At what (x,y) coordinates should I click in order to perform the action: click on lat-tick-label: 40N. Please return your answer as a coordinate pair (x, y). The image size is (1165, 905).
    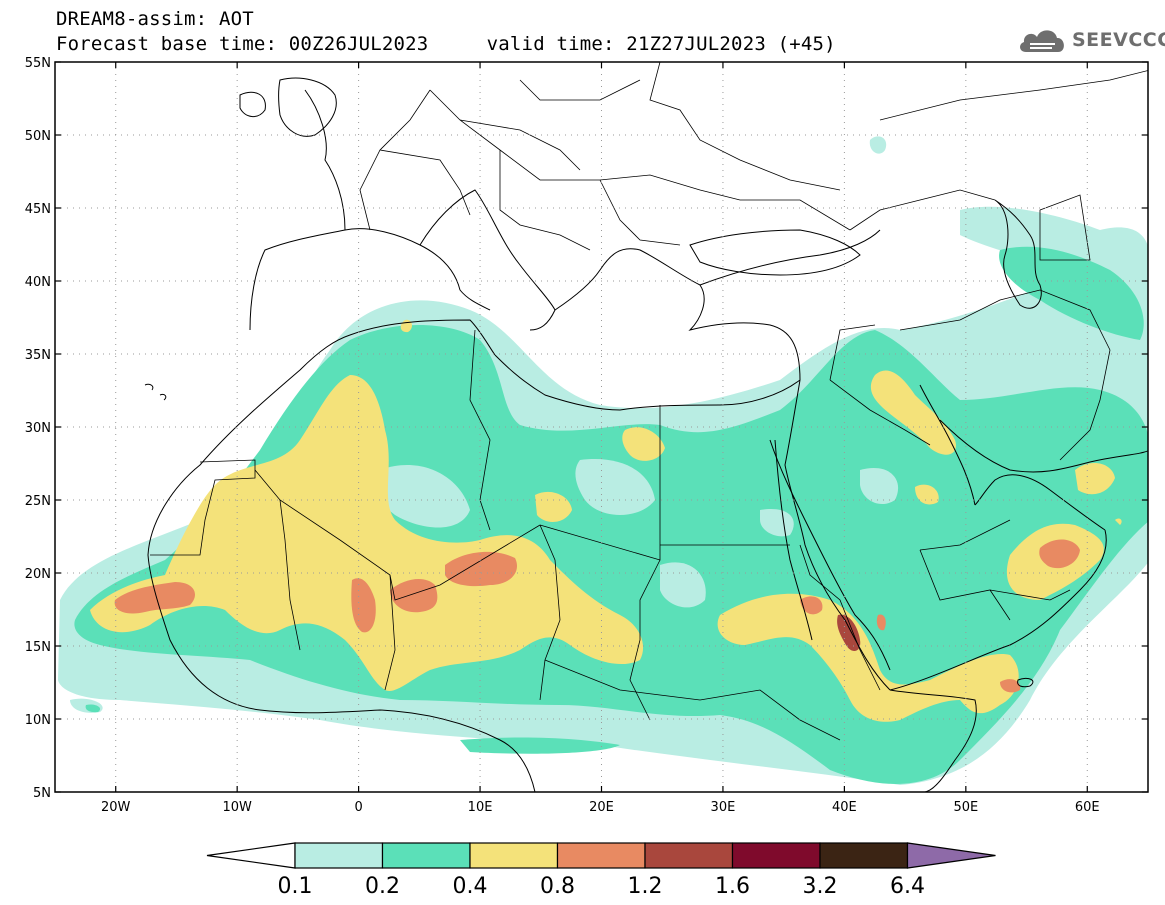
    Looking at the image, I should click on (38, 282).